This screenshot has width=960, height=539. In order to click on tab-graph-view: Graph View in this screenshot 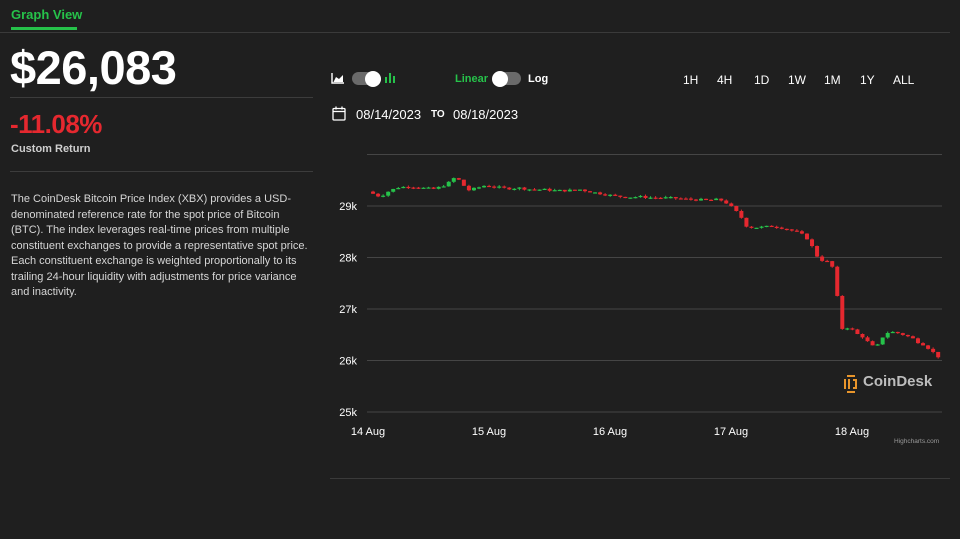, I will do `click(47, 14)`.